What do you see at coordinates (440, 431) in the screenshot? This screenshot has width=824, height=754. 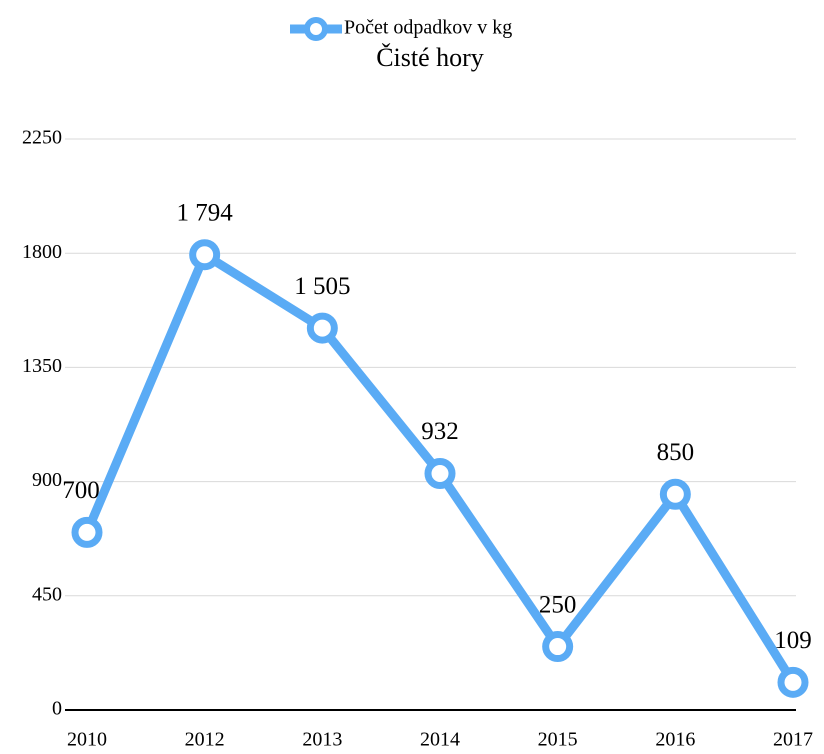 I see `data-label: 932` at bounding box center [440, 431].